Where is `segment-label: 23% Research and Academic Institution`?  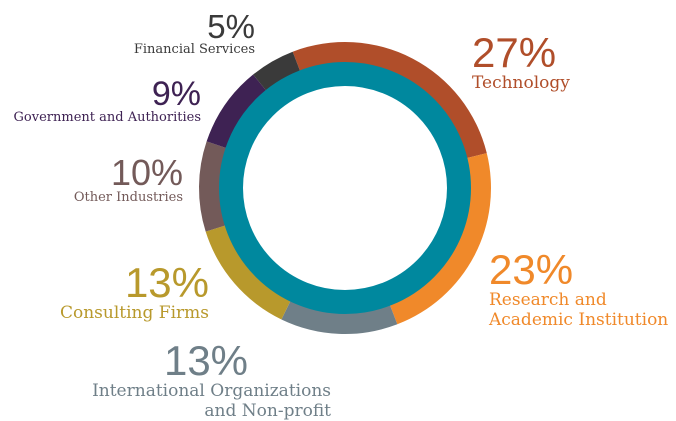 segment-label: 23% Research and Academic Institution is located at coordinates (582, 289).